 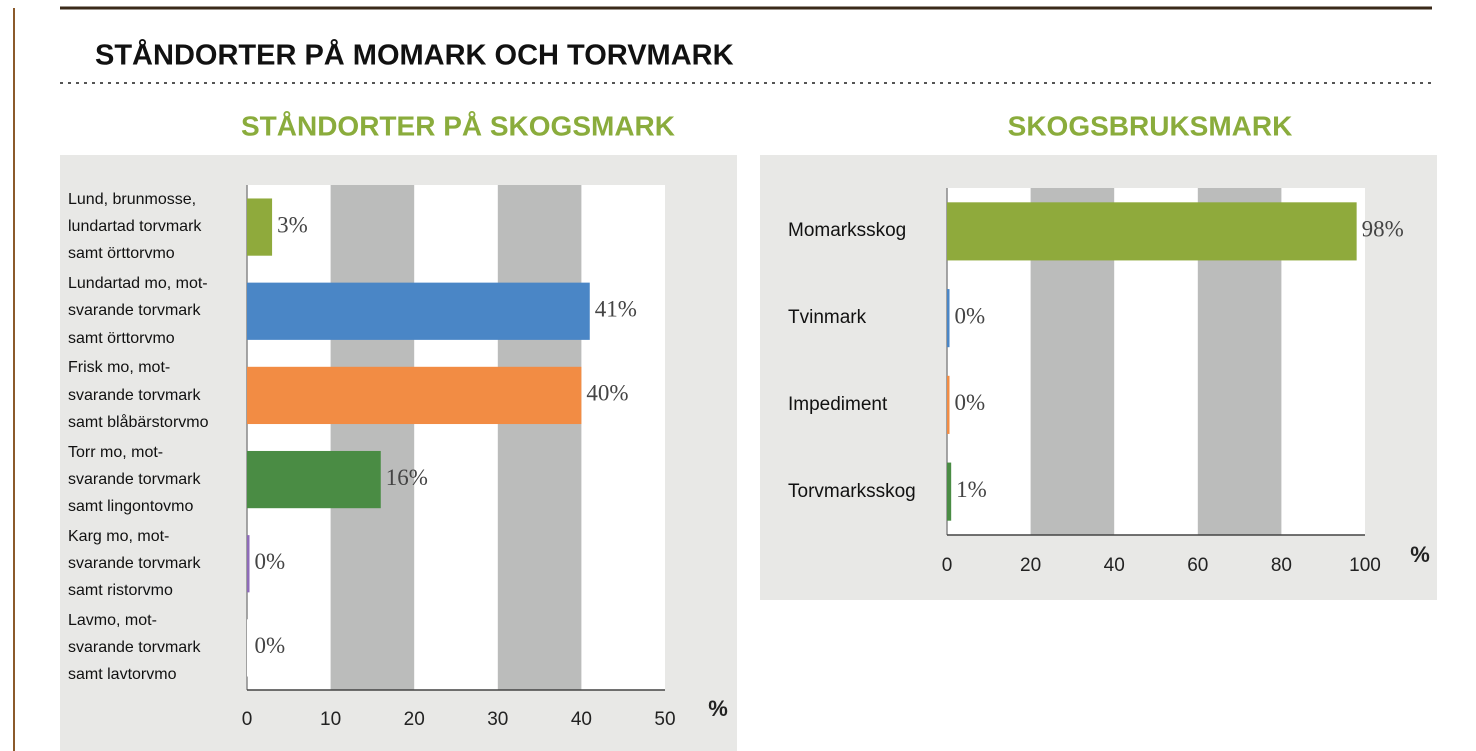 I want to click on x-tick-label: 80, so click(x=1281, y=565).